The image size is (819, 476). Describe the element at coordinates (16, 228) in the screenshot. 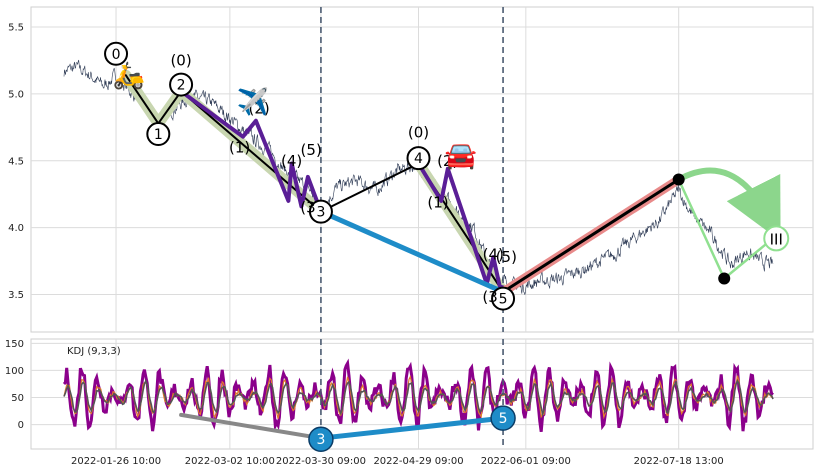

I see `price-y-tick-label: 4.0` at that location.